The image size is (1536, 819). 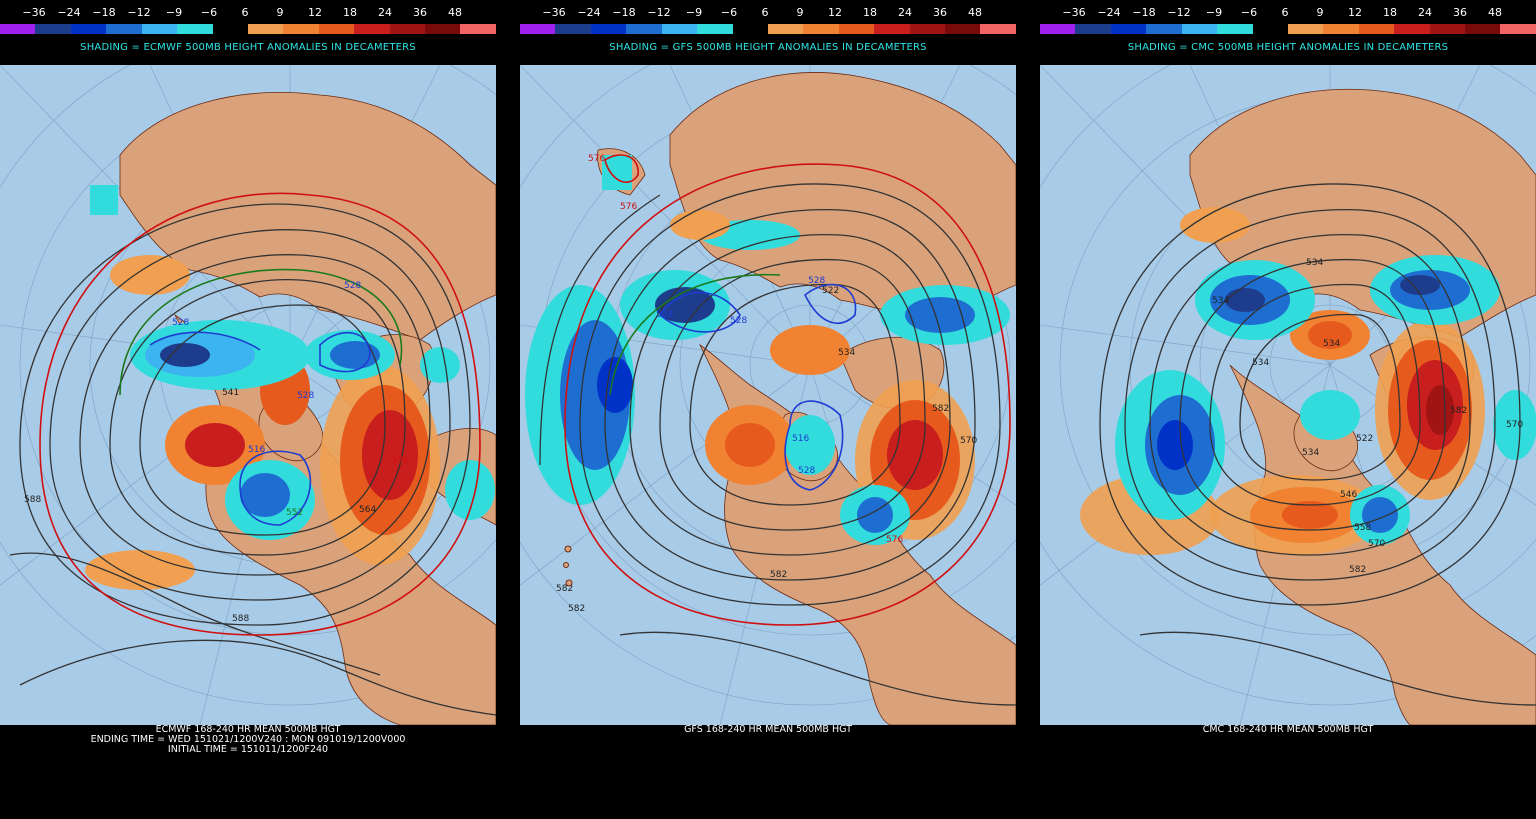 What do you see at coordinates (367, 510) in the screenshot?
I see `contour-label: 564` at bounding box center [367, 510].